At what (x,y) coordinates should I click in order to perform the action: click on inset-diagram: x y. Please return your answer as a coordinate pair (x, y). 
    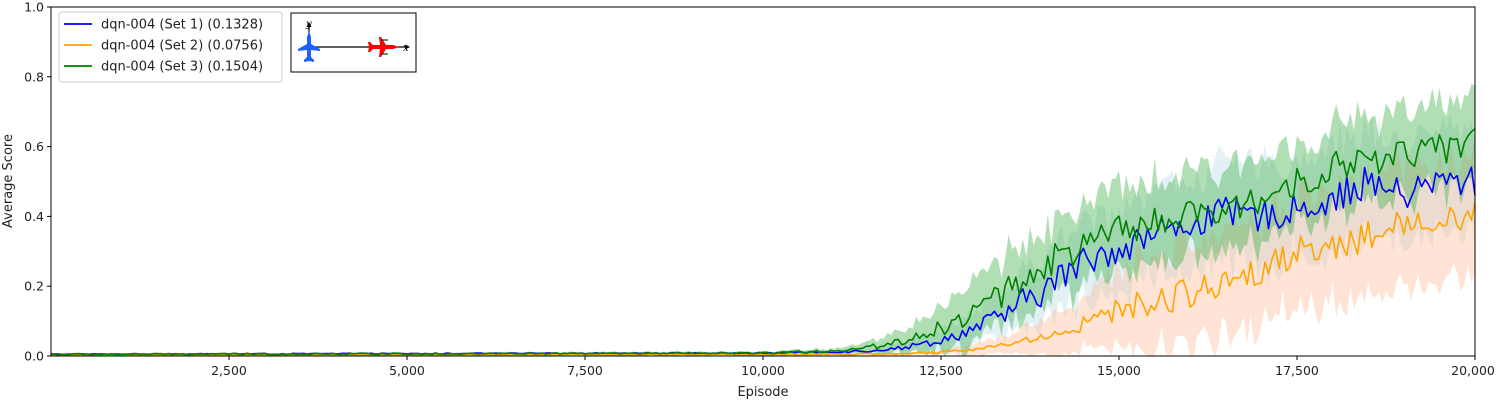
    Looking at the image, I should click on (353, 42).